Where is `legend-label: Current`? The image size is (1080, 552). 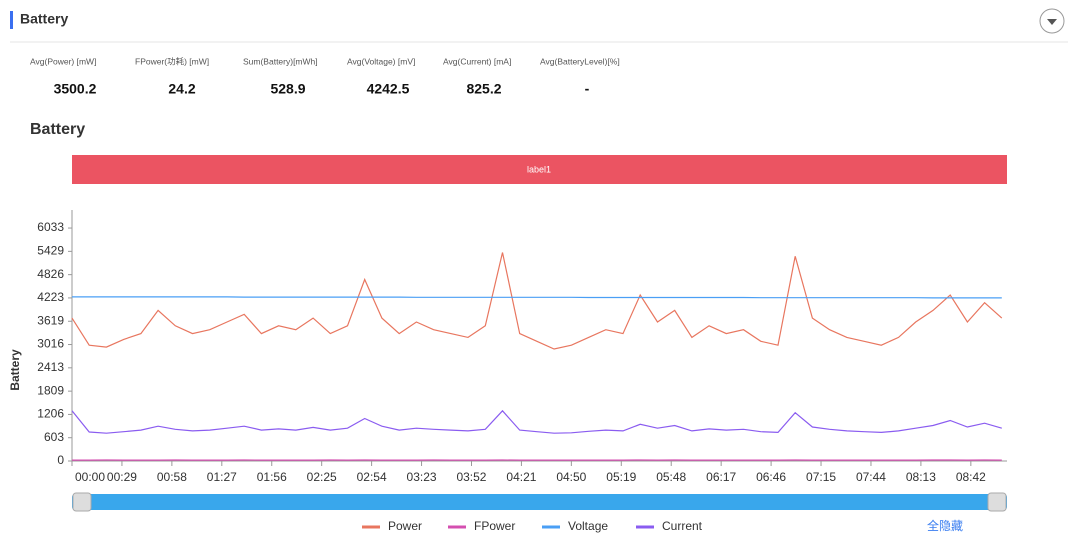
legend-label: Current is located at coordinates (682, 526).